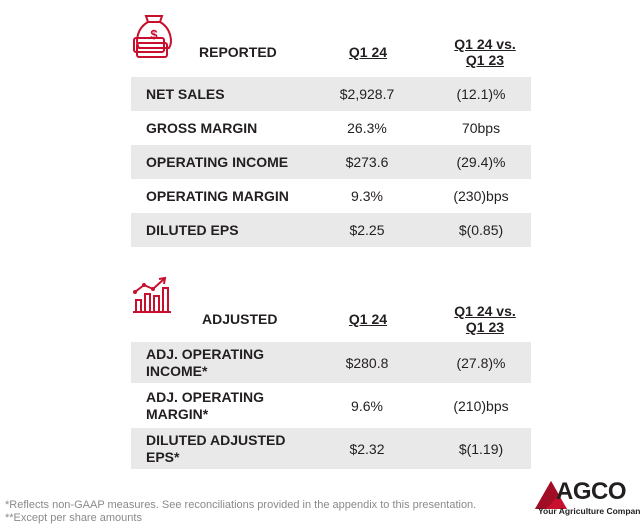 The image size is (640, 526). I want to click on reported-col1-header: Q1 24, so click(368, 52).